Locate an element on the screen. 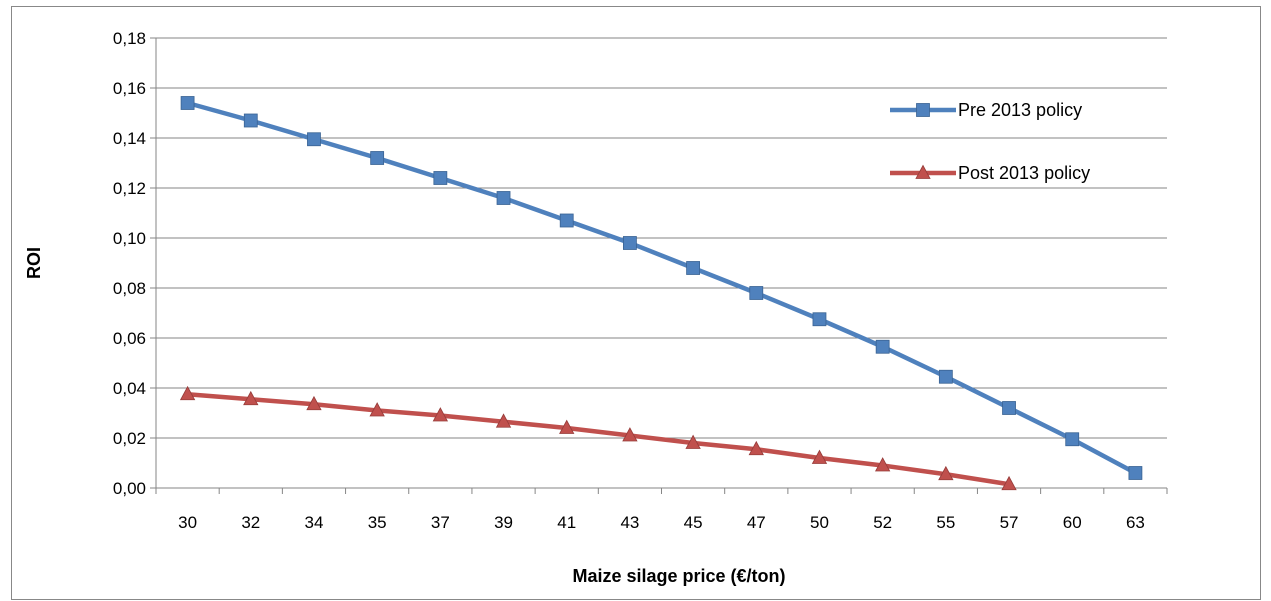 The image size is (1271, 601). y-tick-label: 0,08 is located at coordinates (129, 288).